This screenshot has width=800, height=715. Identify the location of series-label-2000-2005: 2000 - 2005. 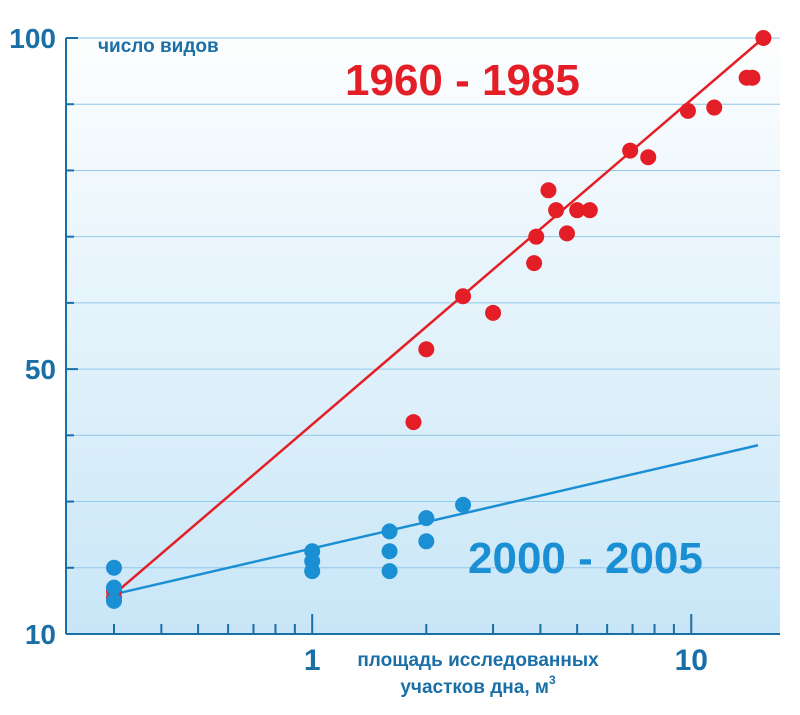
(585, 558).